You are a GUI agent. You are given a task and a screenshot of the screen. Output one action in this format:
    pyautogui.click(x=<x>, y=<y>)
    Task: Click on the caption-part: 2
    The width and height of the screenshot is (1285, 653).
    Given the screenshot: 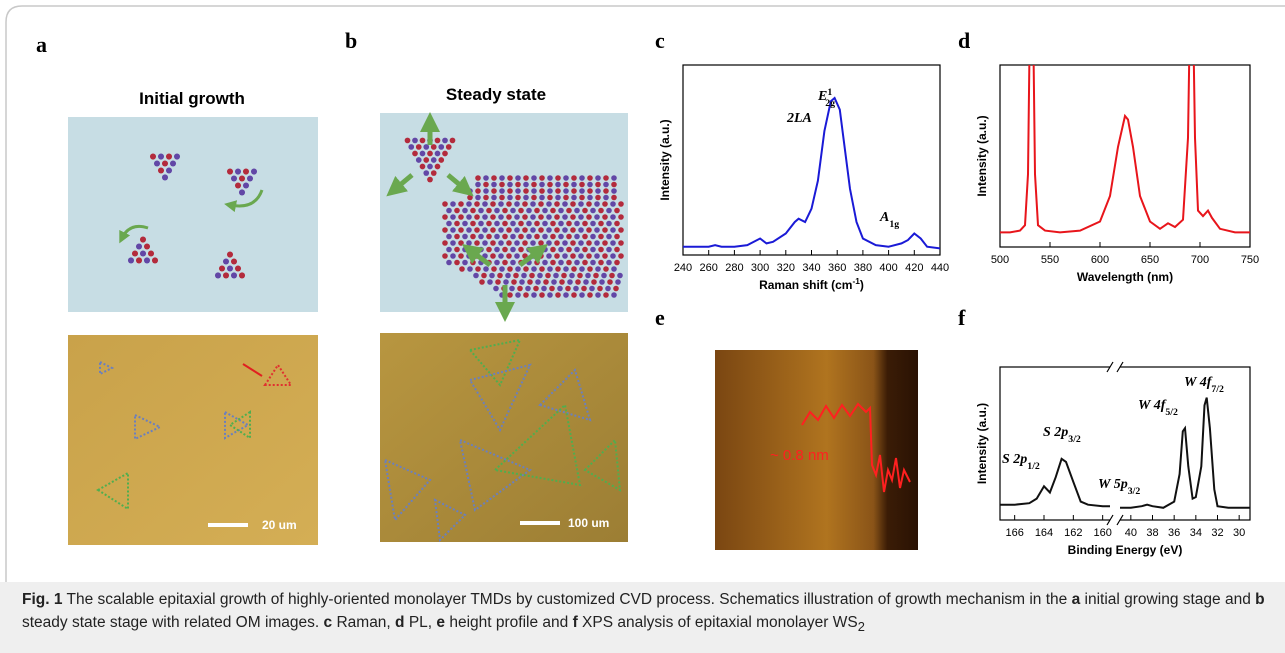 What is the action you would take?
    pyautogui.click(x=861, y=627)
    